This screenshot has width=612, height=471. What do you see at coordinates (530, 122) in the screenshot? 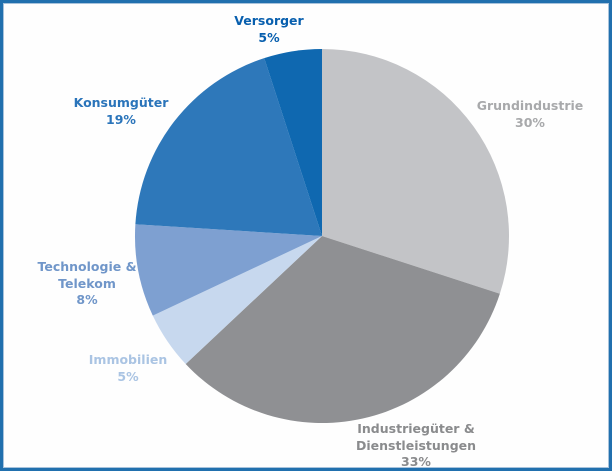
I see `pie-label-percent: 30%` at bounding box center [530, 122].